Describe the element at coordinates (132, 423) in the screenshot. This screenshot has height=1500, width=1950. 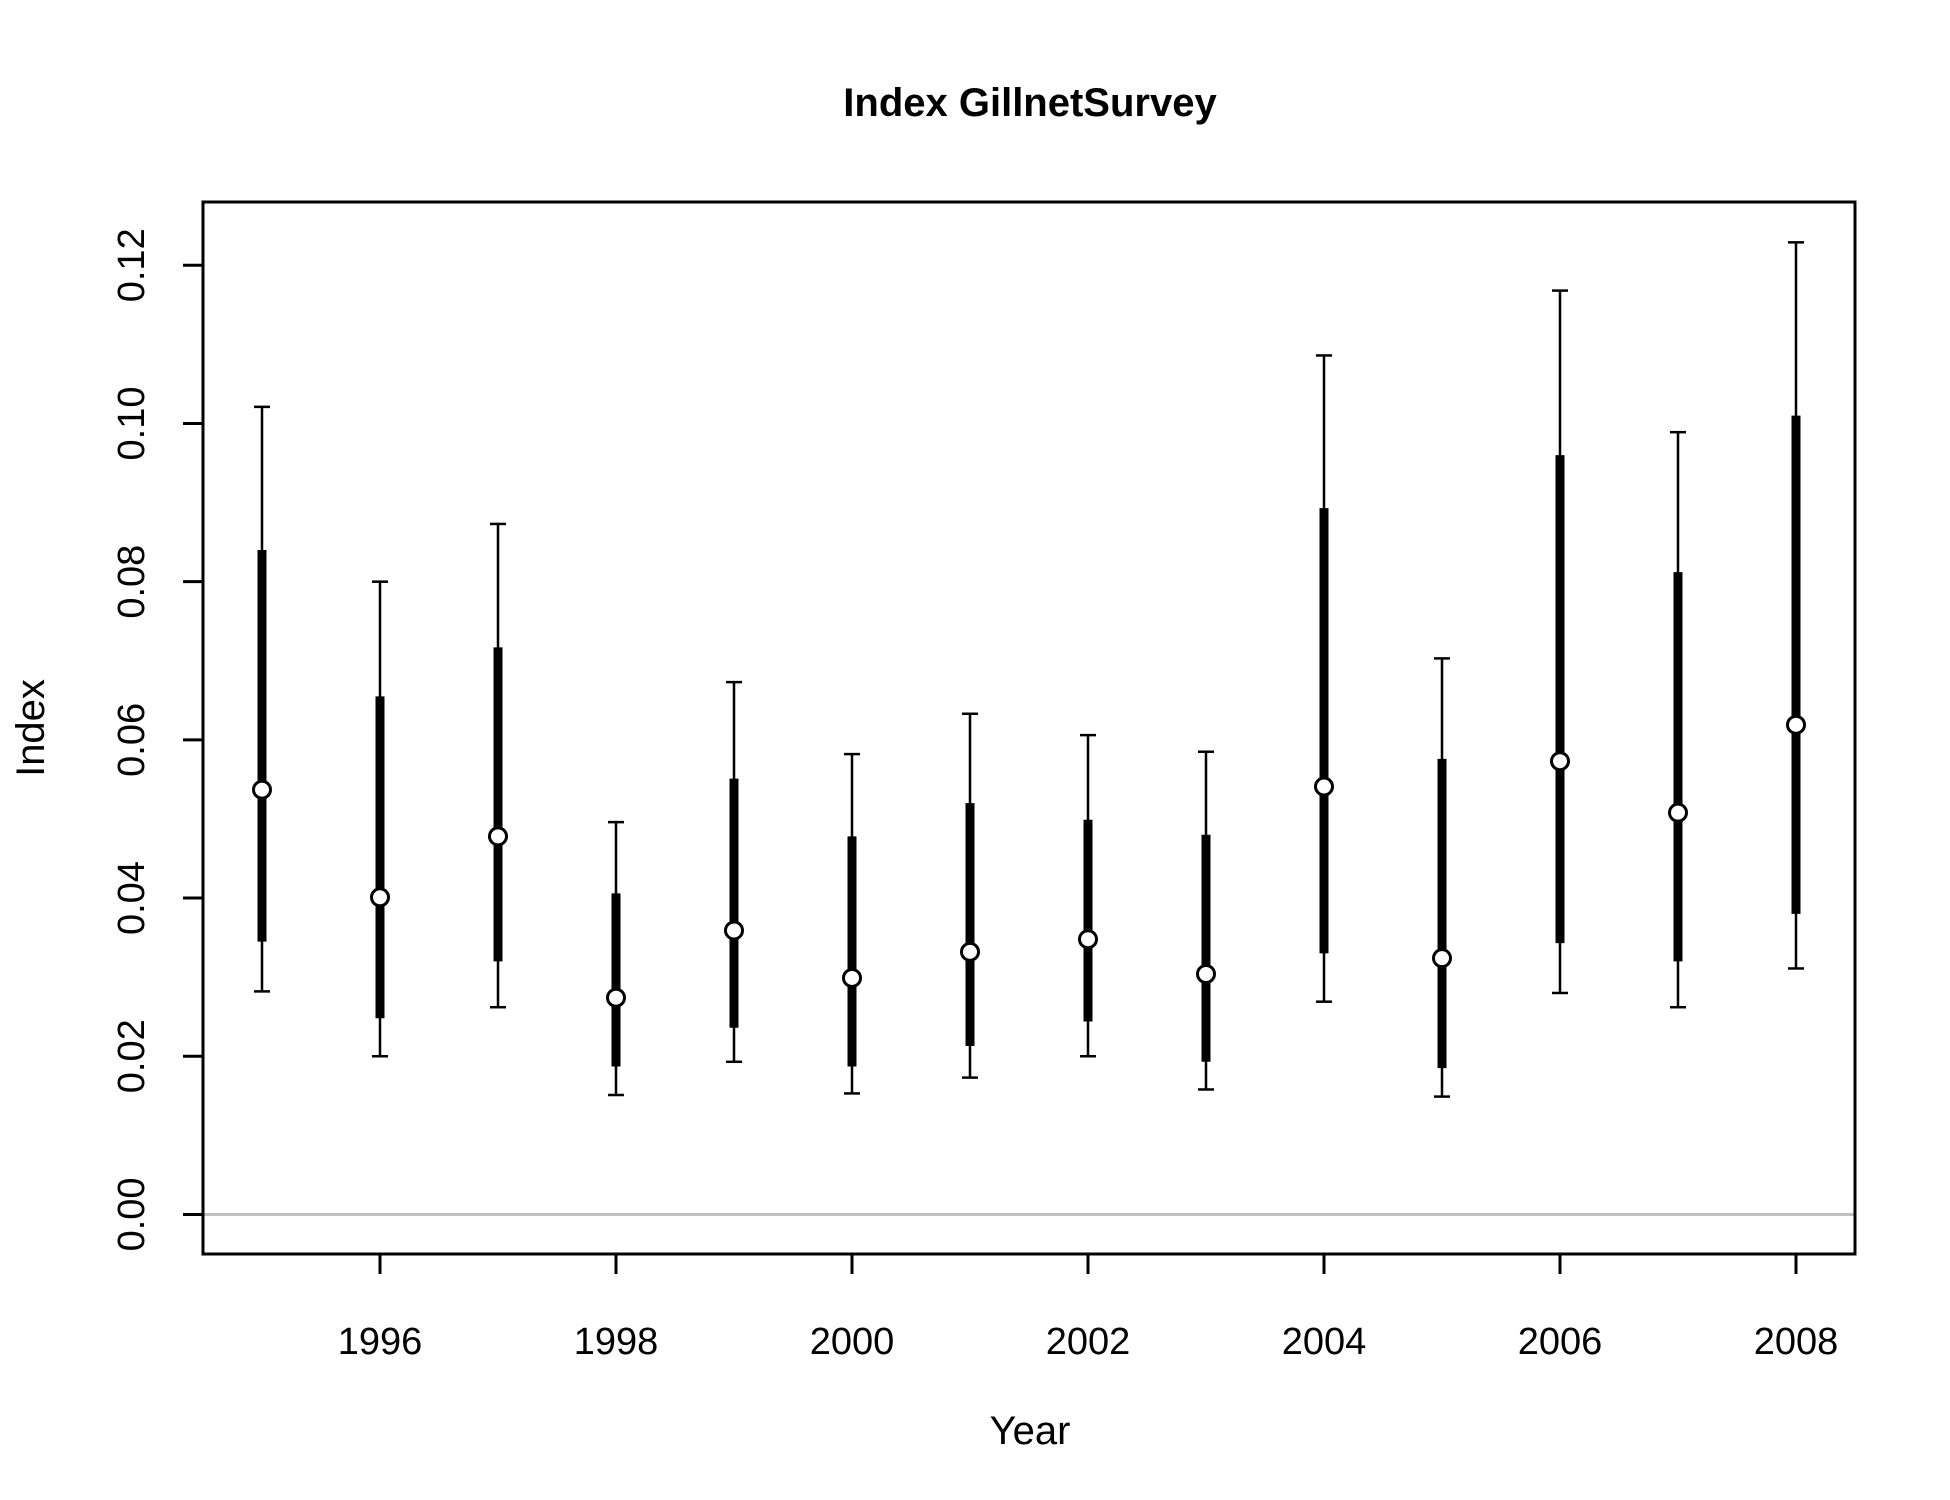
I see `y-tick-label: 0.10` at that location.